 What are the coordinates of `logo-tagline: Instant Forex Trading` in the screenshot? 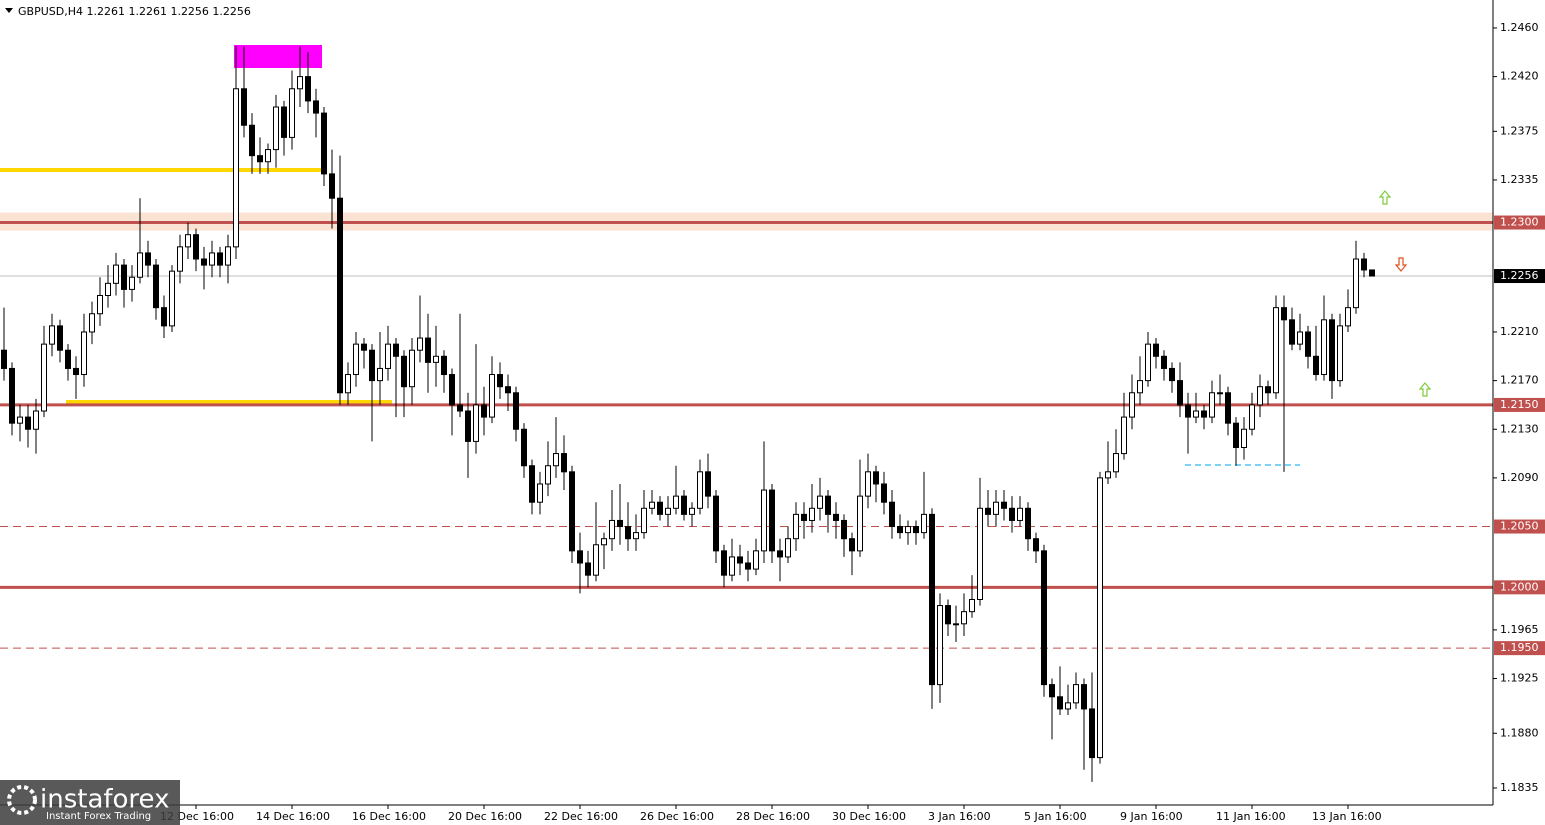 It's located at (98, 816).